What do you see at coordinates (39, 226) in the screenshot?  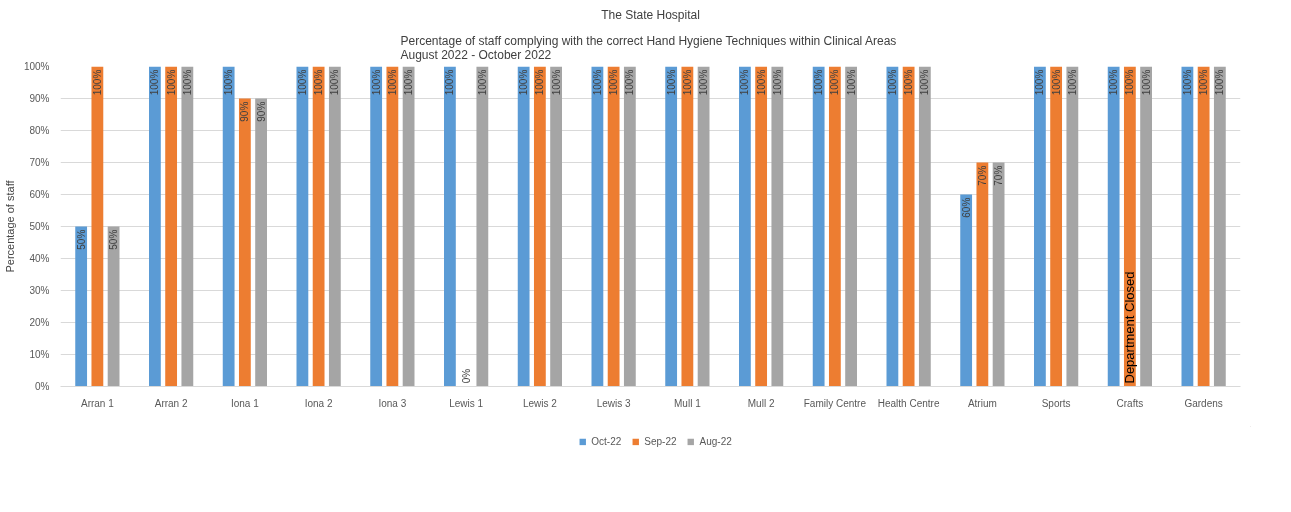 I see `y-tick-label: 50%` at bounding box center [39, 226].